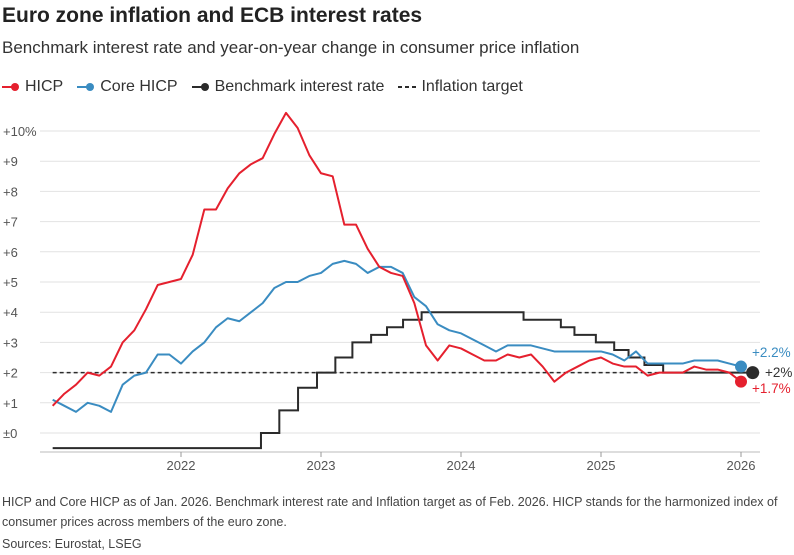 The image size is (794, 555). I want to click on x-tick-label: 2023, so click(321, 465).